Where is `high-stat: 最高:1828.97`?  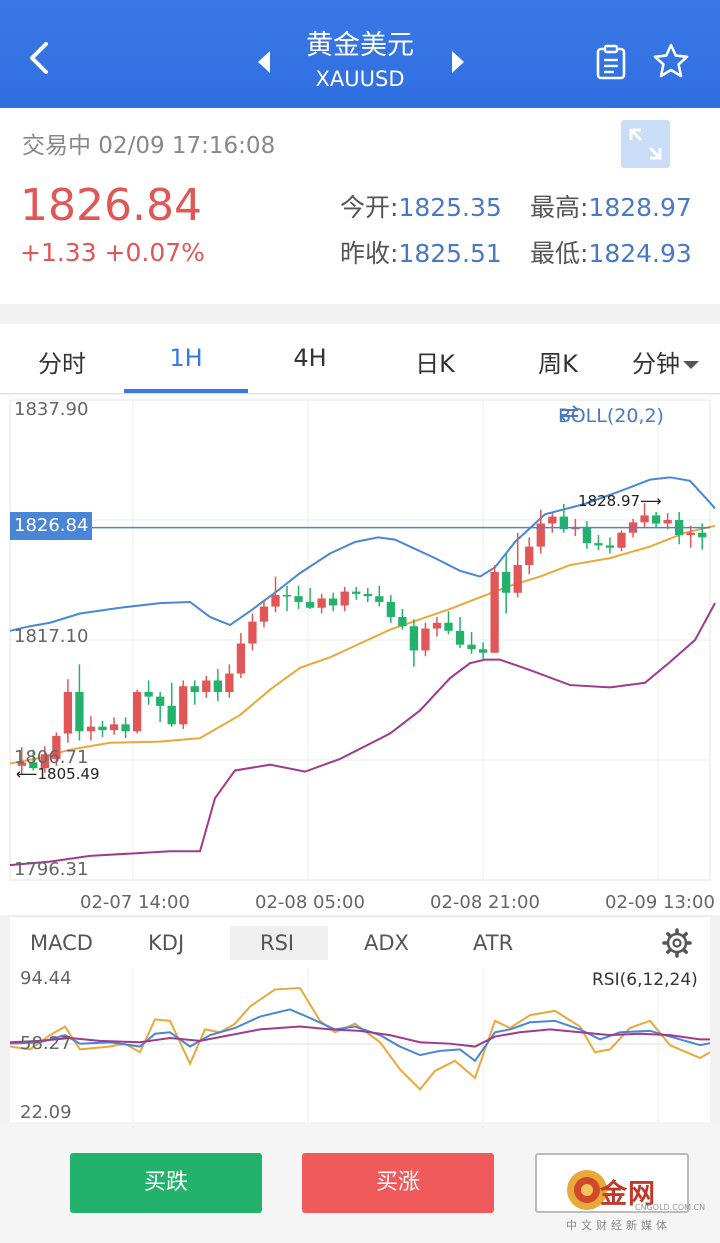
high-stat: 最高:1828.97 is located at coordinates (611, 206).